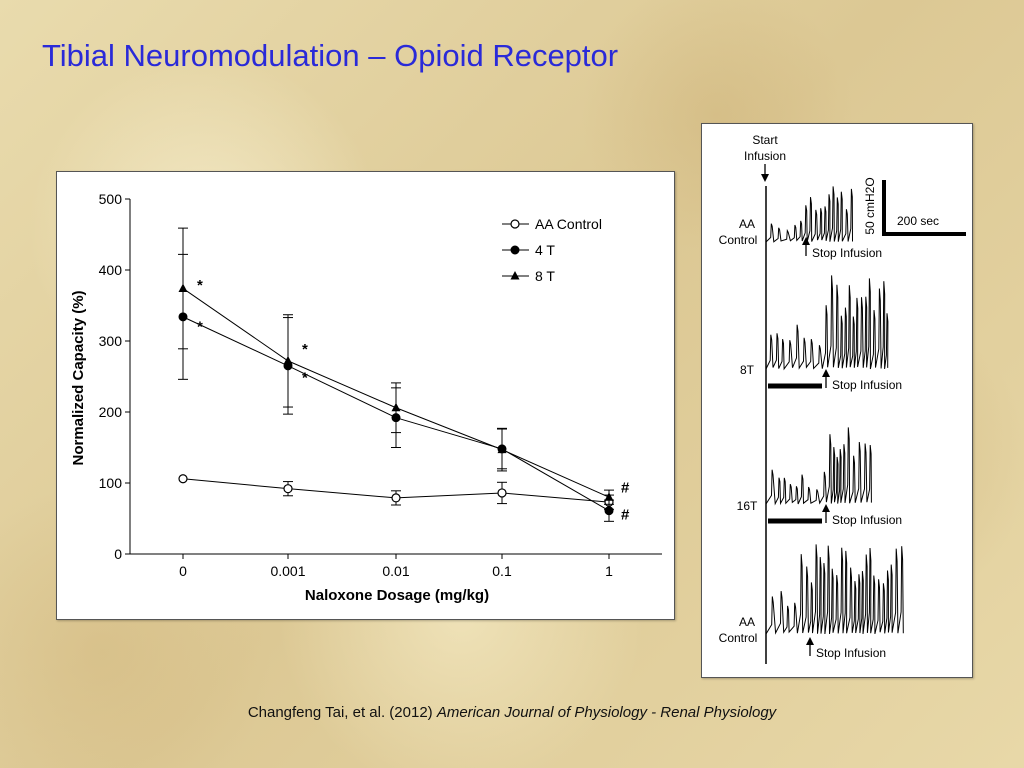 This screenshot has width=1024, height=768. Describe the element at coordinates (111, 270) in the screenshot. I see `y-tick-label: 400` at that location.